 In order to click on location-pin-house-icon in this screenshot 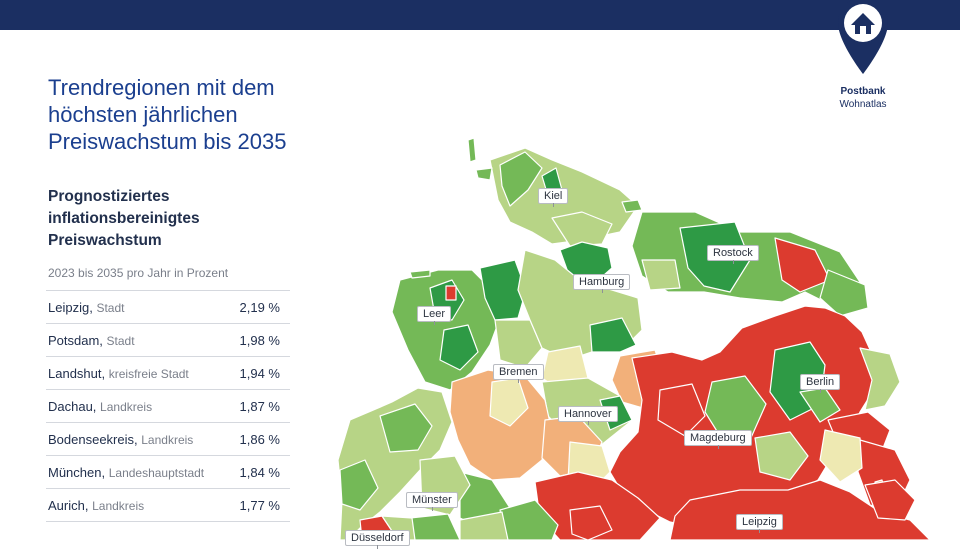, I will do `click(863, 37)`.